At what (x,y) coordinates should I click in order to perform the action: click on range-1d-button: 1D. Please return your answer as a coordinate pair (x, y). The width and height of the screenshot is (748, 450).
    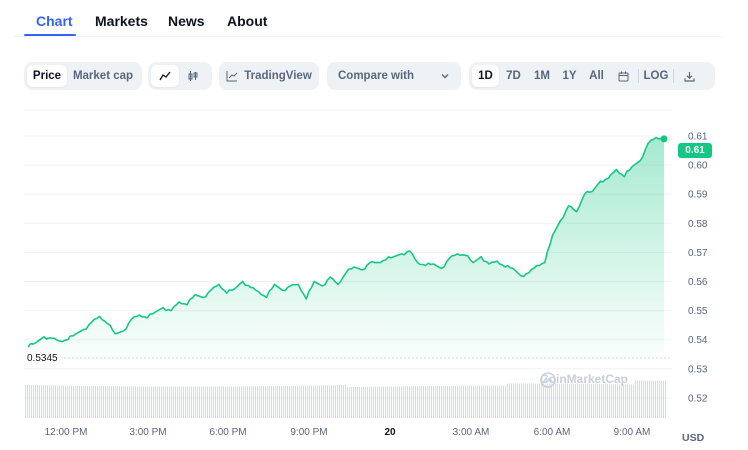
    Looking at the image, I should click on (485, 76).